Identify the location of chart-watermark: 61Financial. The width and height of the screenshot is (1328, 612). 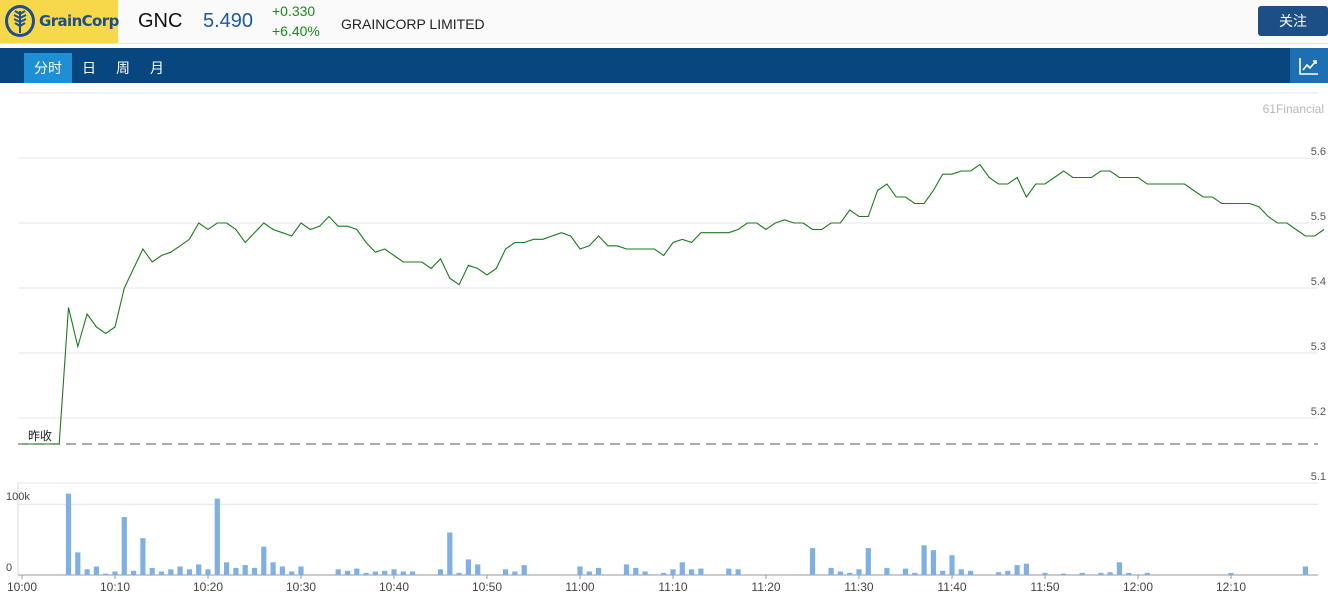
(1293, 109).